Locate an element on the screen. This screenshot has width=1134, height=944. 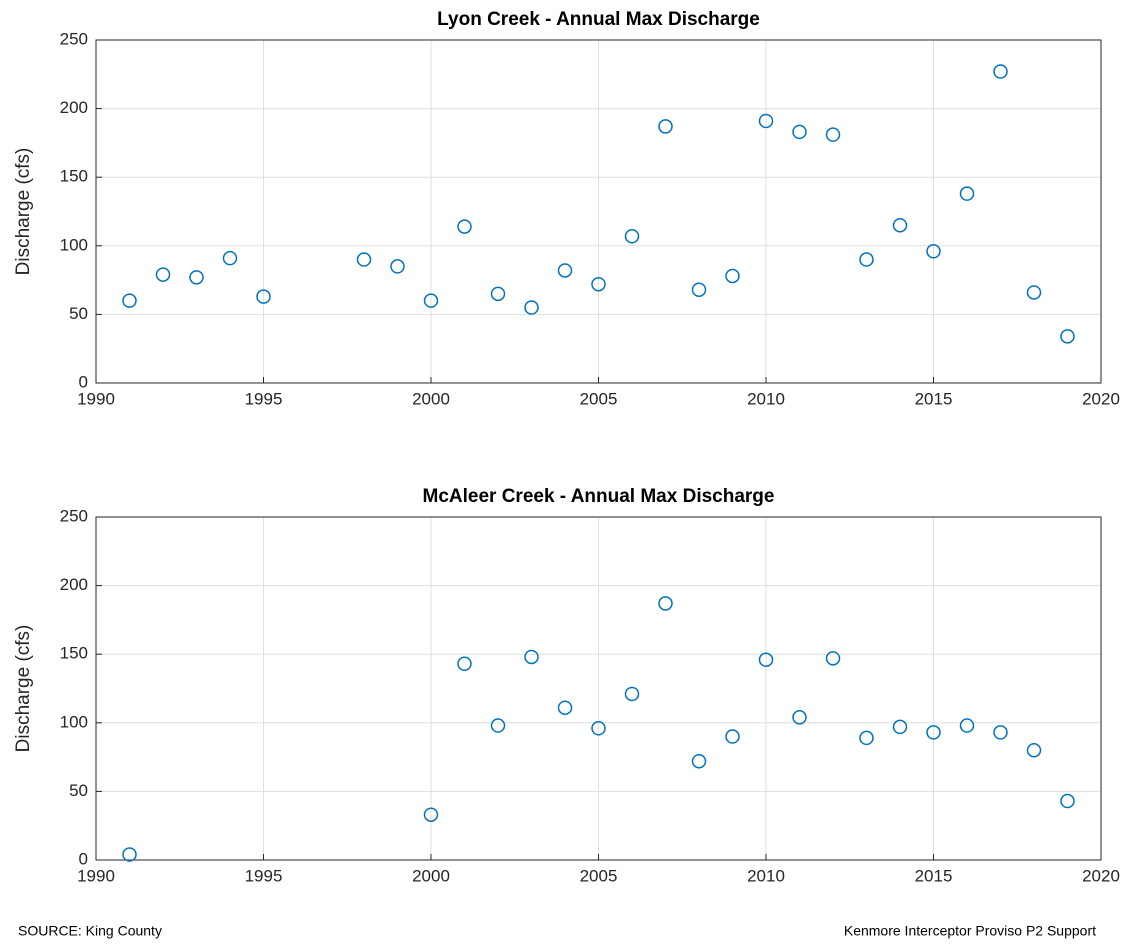
chart-title: Lyon Creek - Annual Max Discharge is located at coordinates (598, 19).